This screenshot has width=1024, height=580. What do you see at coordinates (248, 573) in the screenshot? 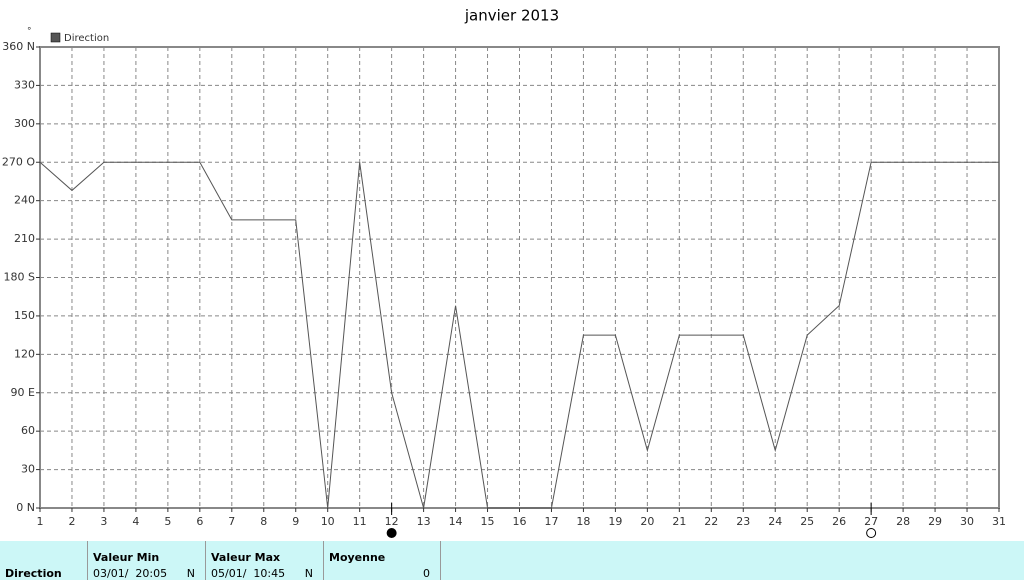
I see `summary-value: 05/01/ 10:45` at bounding box center [248, 573].